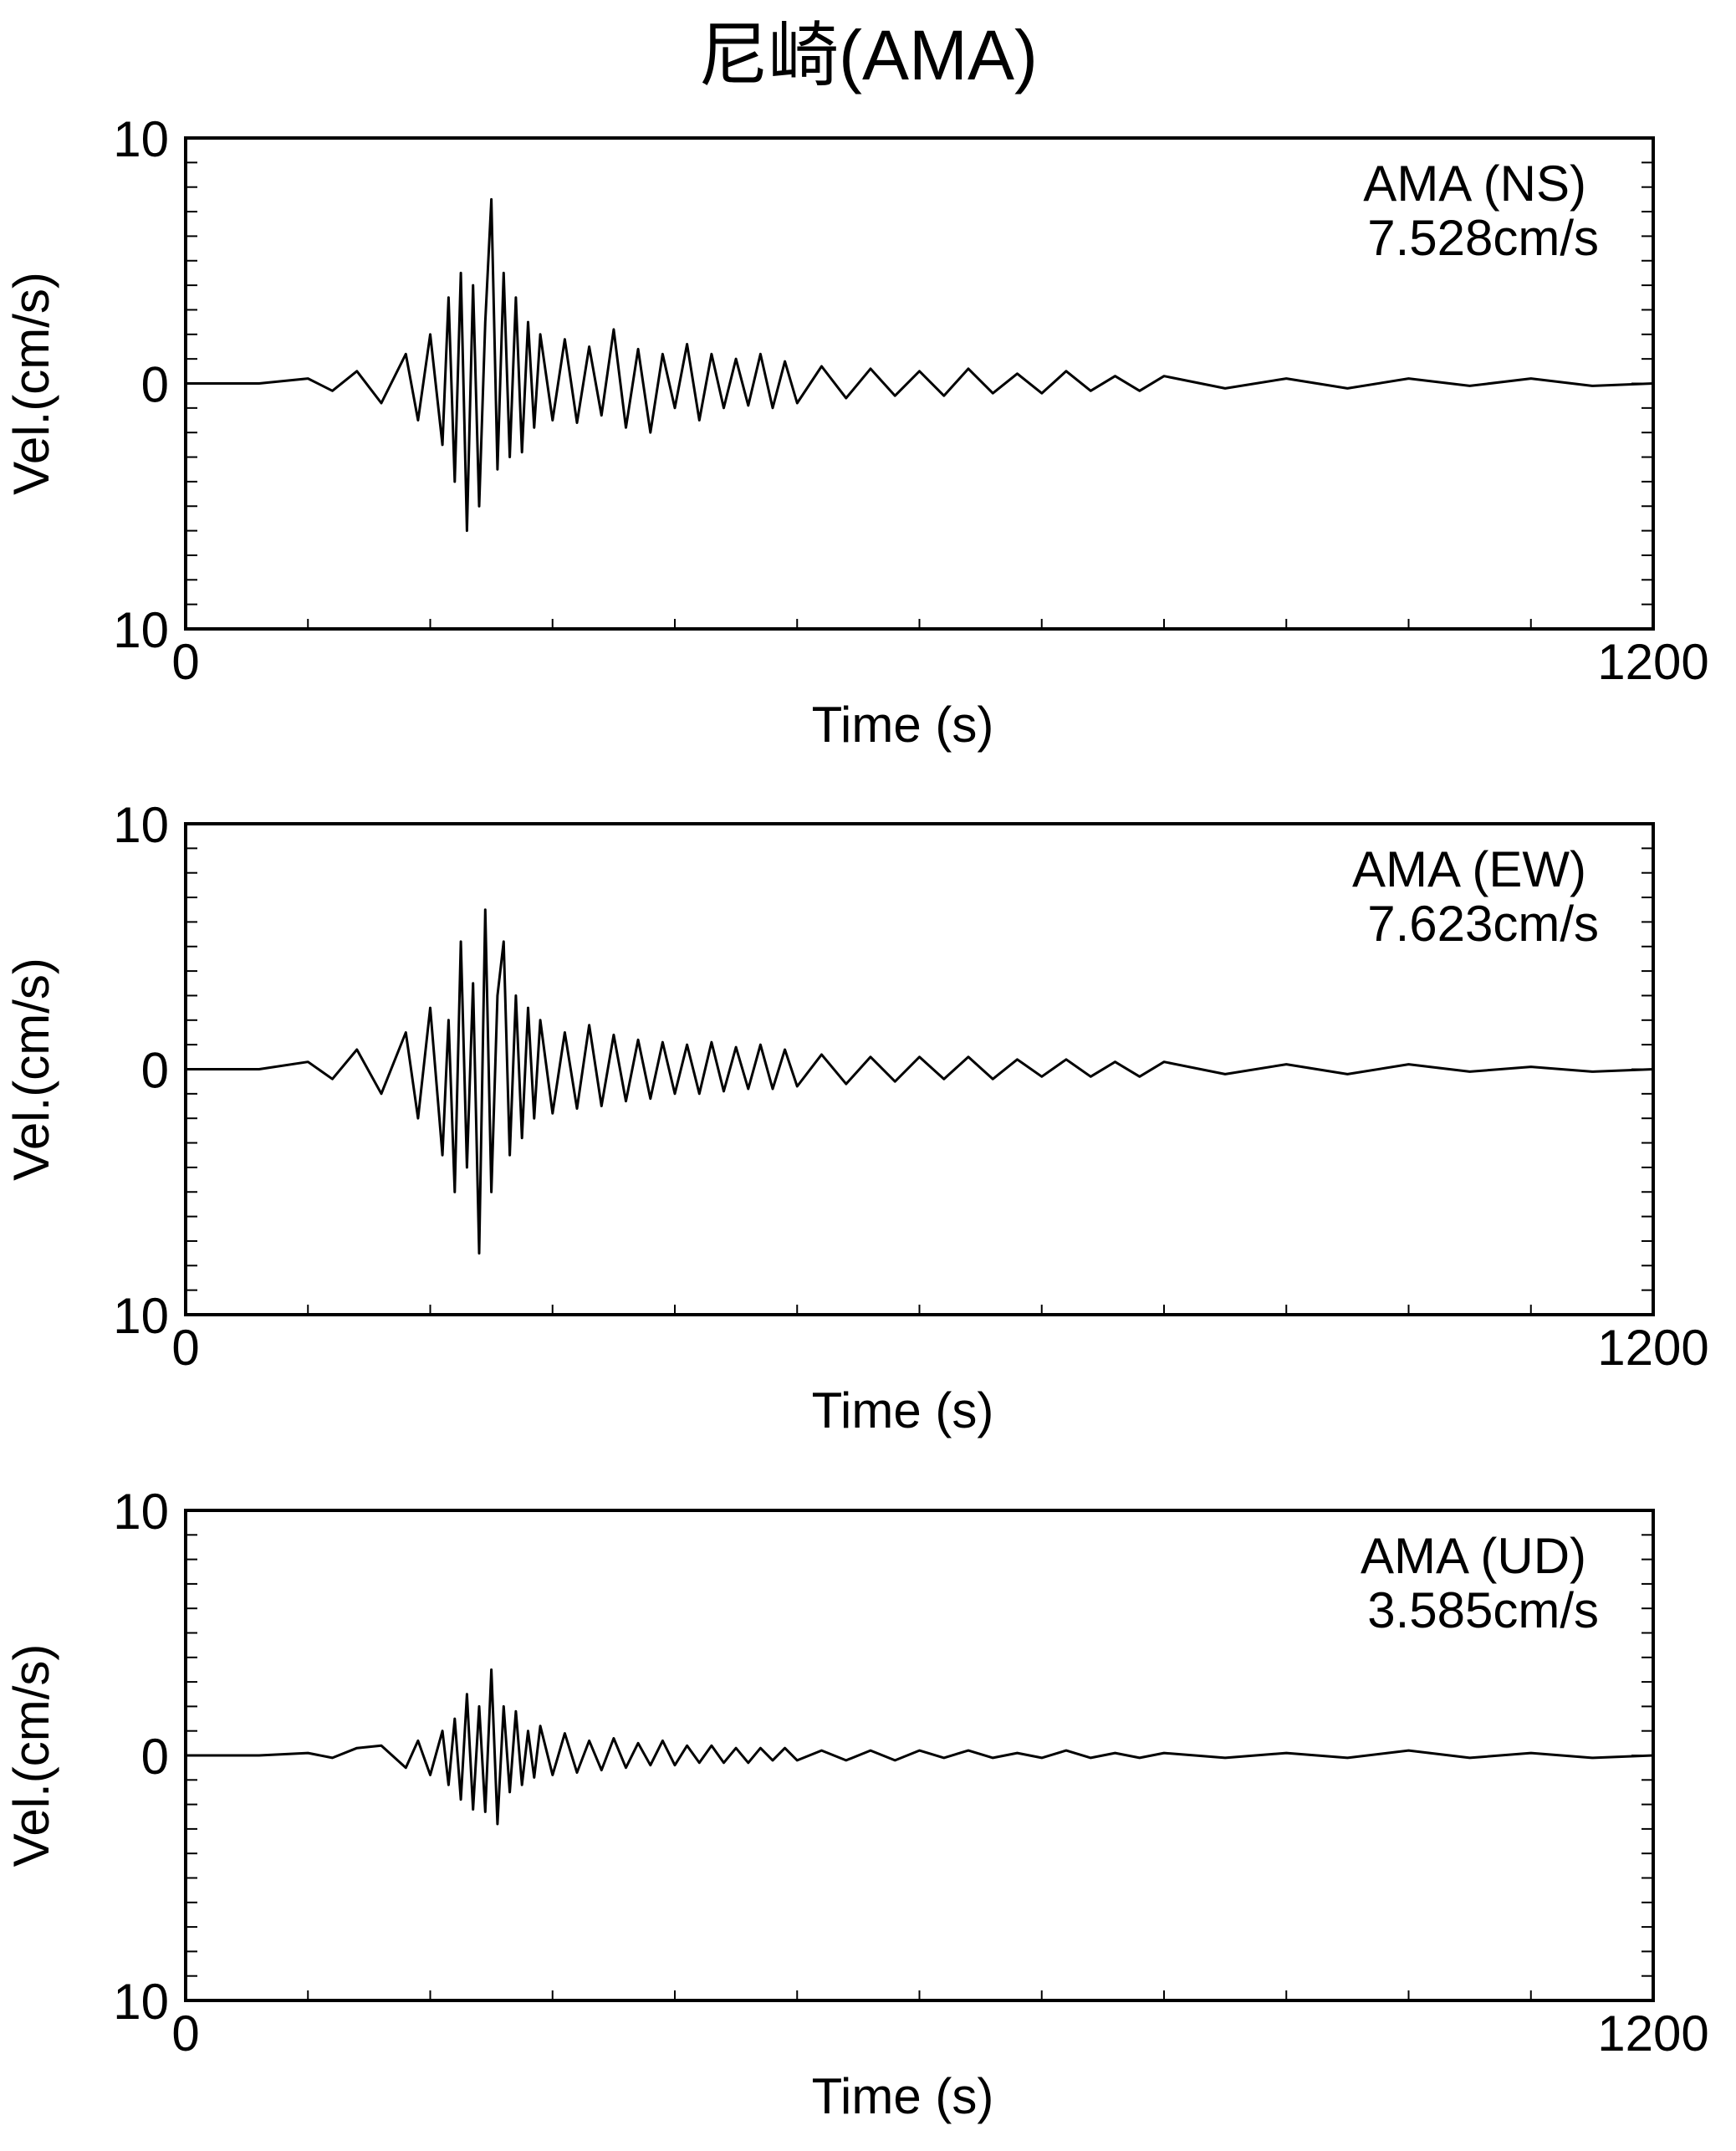 The height and width of the screenshot is (2151, 1736). Describe the element at coordinates (1483, 1610) in the screenshot. I see `peak-velocity-label: 3.585cm/s` at that location.